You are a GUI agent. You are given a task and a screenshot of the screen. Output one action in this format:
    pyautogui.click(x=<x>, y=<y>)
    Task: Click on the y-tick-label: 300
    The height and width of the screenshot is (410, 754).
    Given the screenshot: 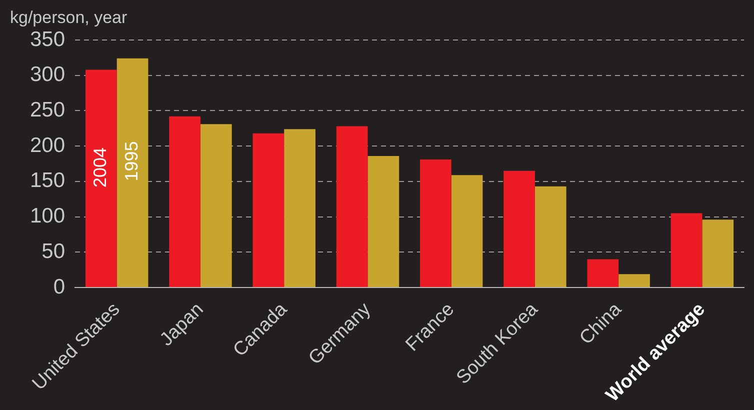 What is the action you would take?
    pyautogui.click(x=48, y=74)
    